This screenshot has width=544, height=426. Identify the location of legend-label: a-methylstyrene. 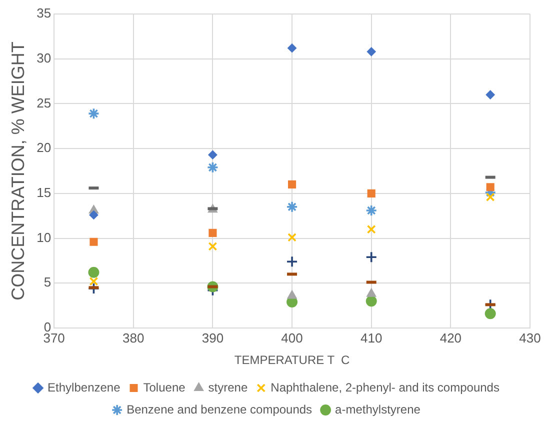
(378, 409).